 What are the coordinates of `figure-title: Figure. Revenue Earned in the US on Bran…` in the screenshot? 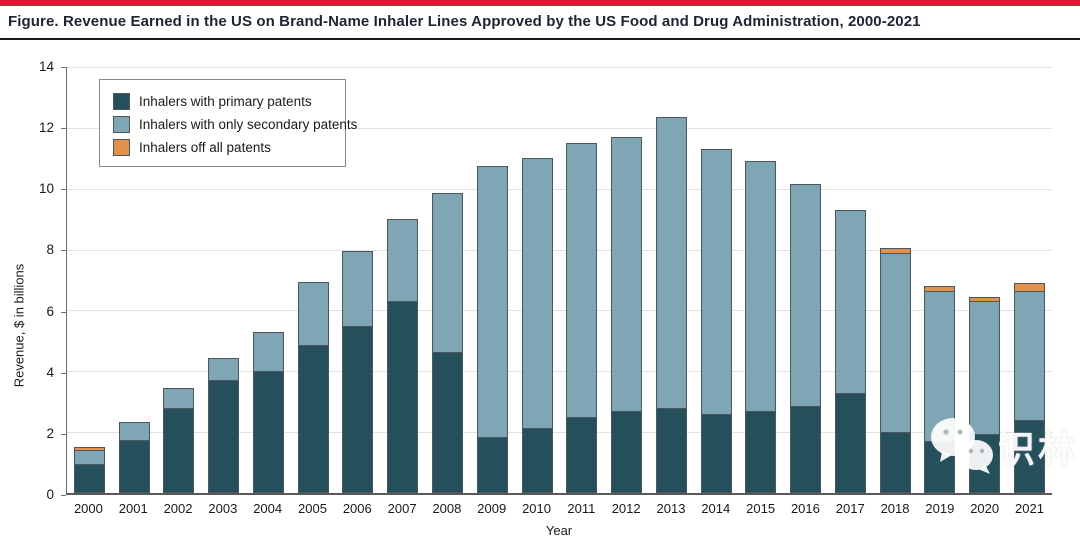 It's located at (464, 21).